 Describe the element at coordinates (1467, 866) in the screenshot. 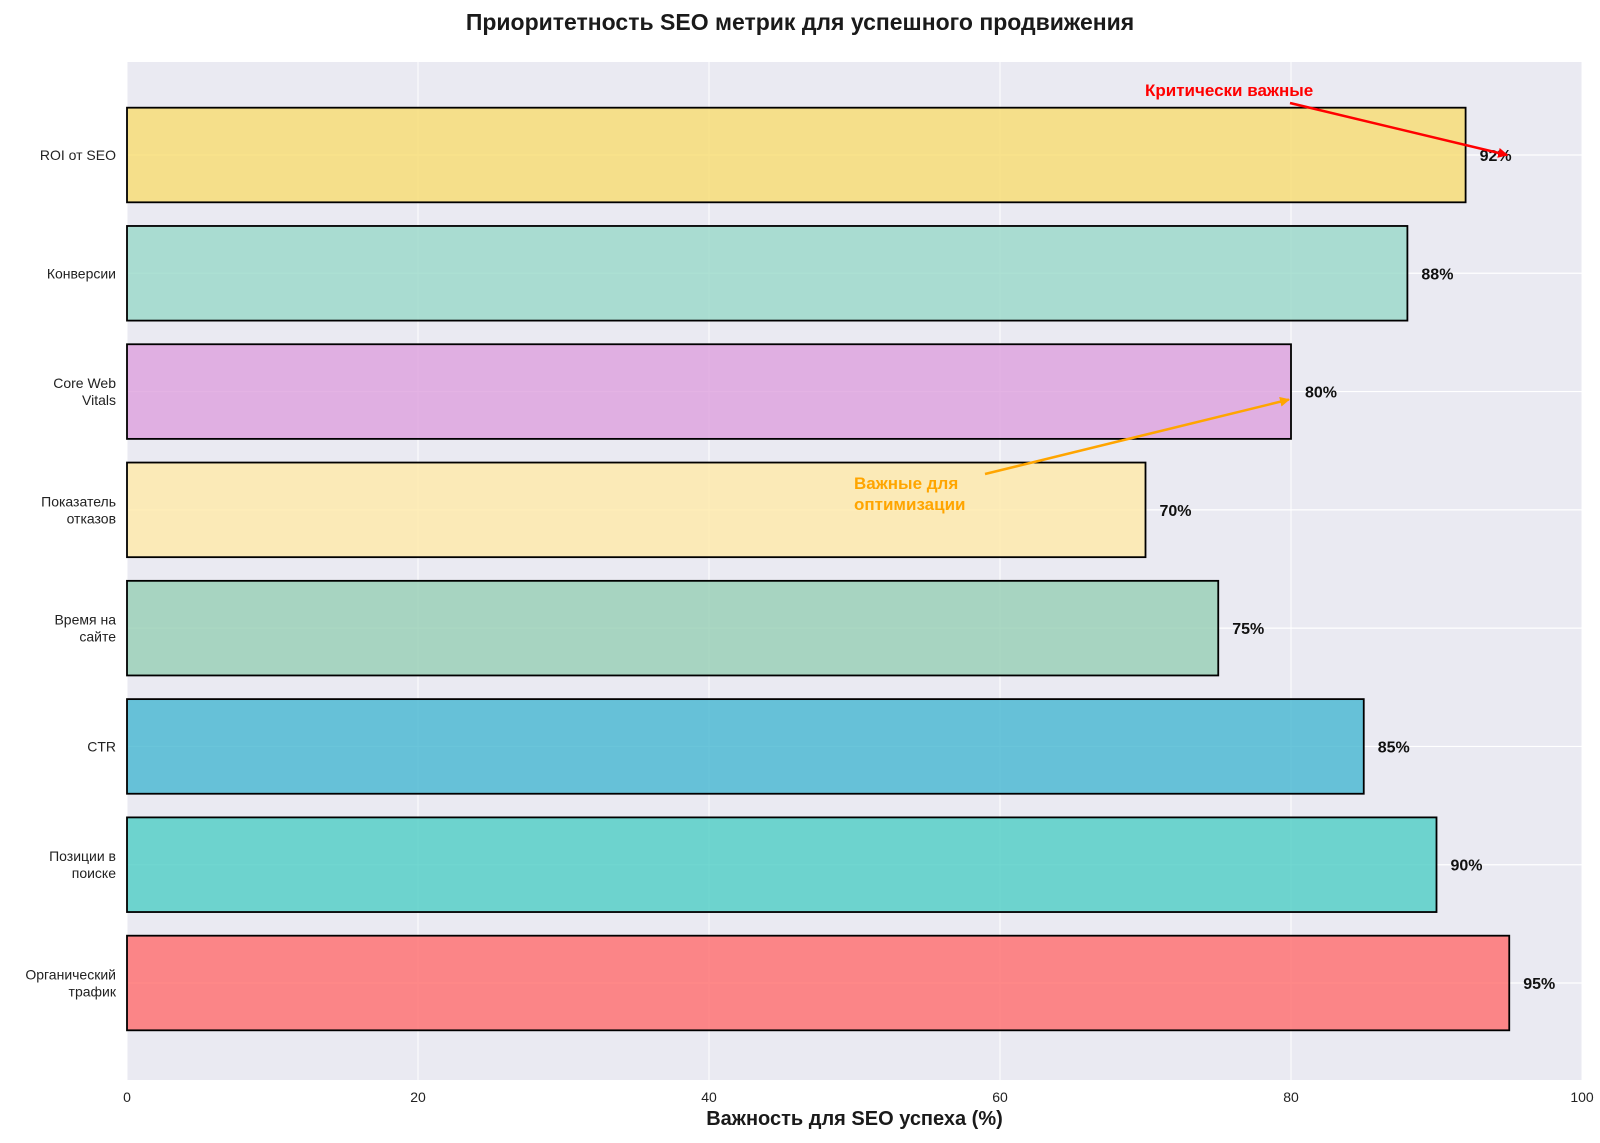

I see `value-label: 90%` at that location.